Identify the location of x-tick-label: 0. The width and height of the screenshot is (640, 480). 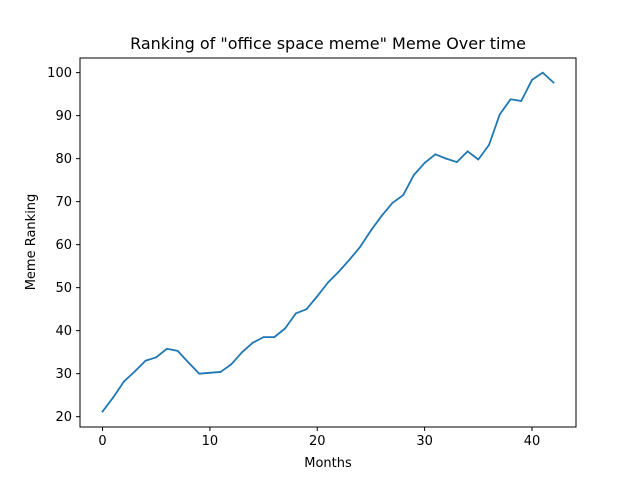
(102, 441).